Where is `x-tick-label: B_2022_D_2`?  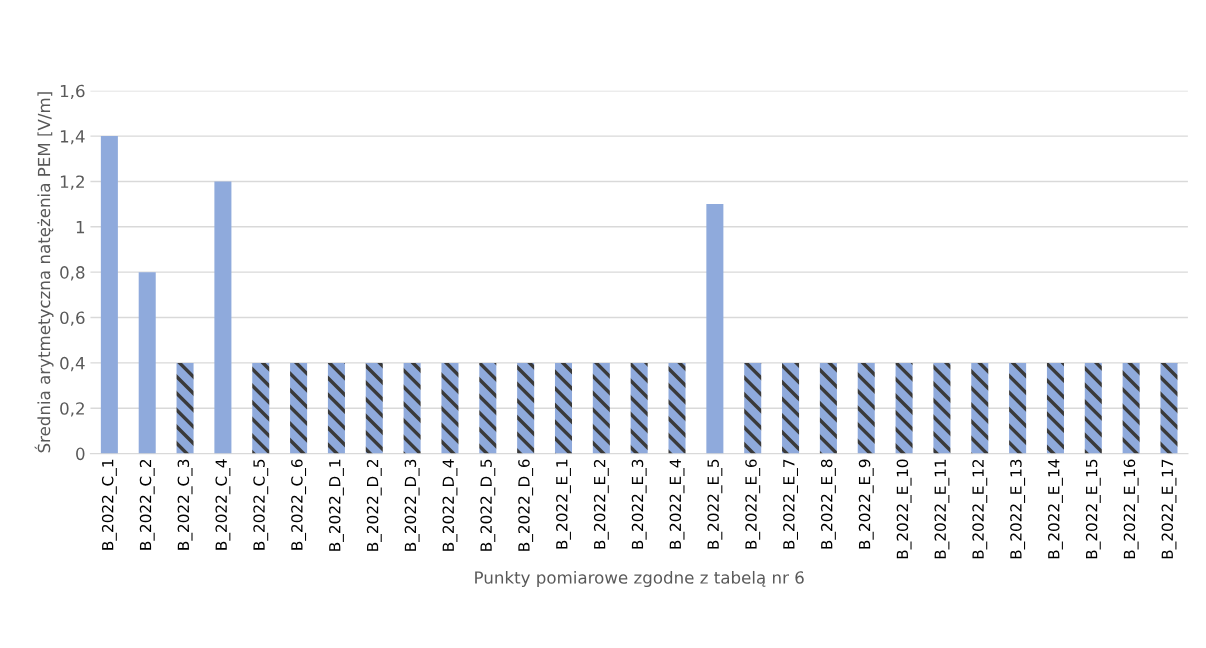 x-tick-label: B_2022_D_2 is located at coordinates (374, 505).